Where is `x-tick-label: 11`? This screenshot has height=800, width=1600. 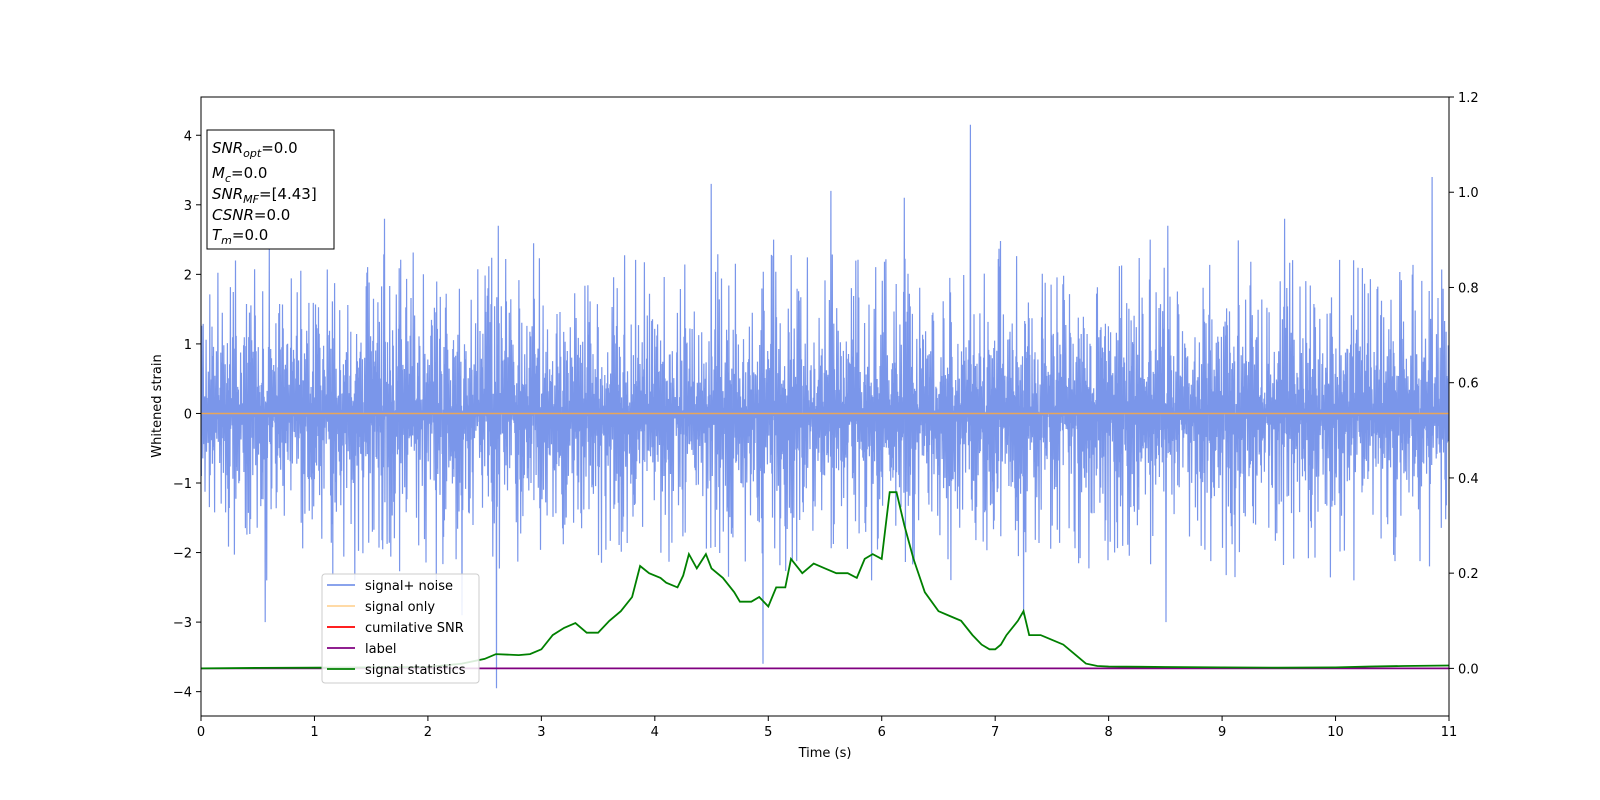
x-tick-label: 11 is located at coordinates (1449, 732).